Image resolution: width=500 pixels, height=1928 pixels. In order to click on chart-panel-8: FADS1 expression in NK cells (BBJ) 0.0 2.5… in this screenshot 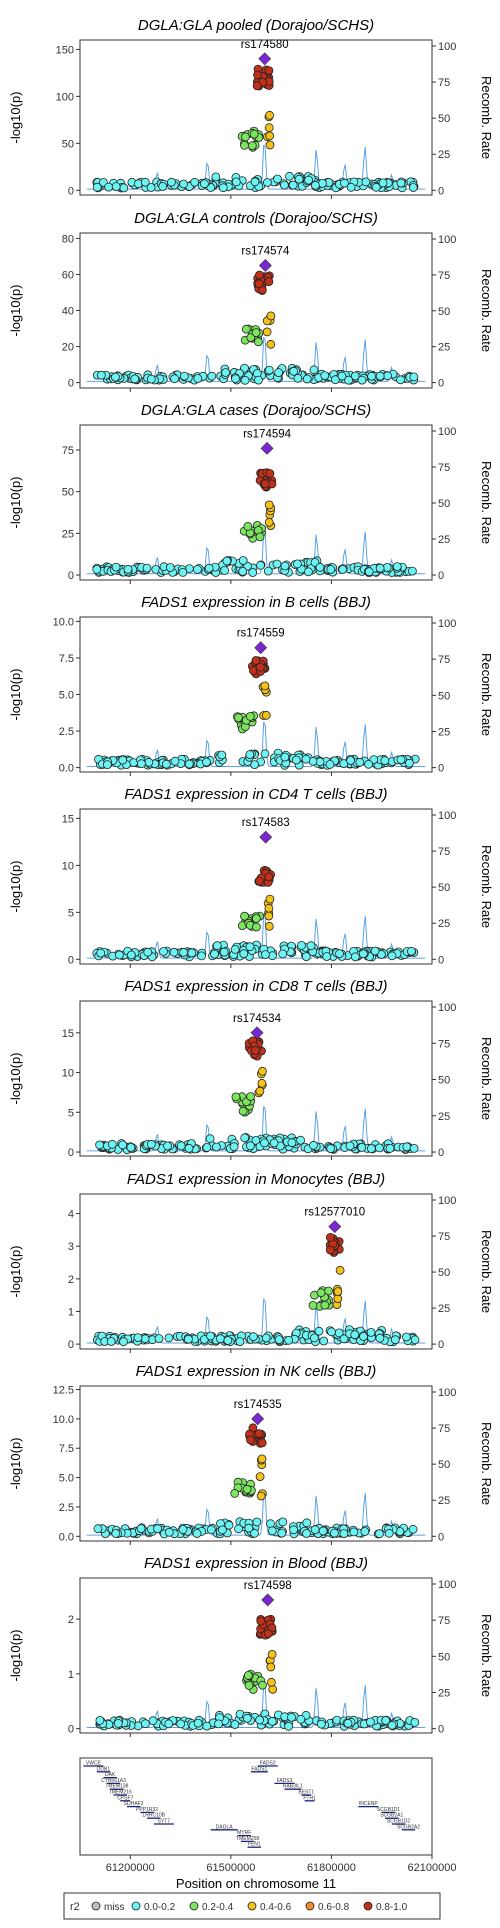, I will do `click(251, 1454)`.